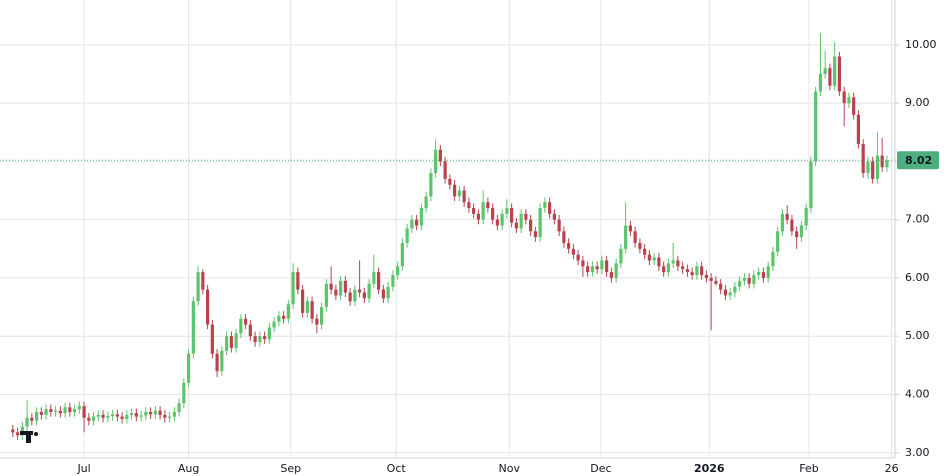 The height and width of the screenshot is (476, 952). Describe the element at coordinates (917, 393) in the screenshot. I see `y-tick-label: 4.00` at that location.